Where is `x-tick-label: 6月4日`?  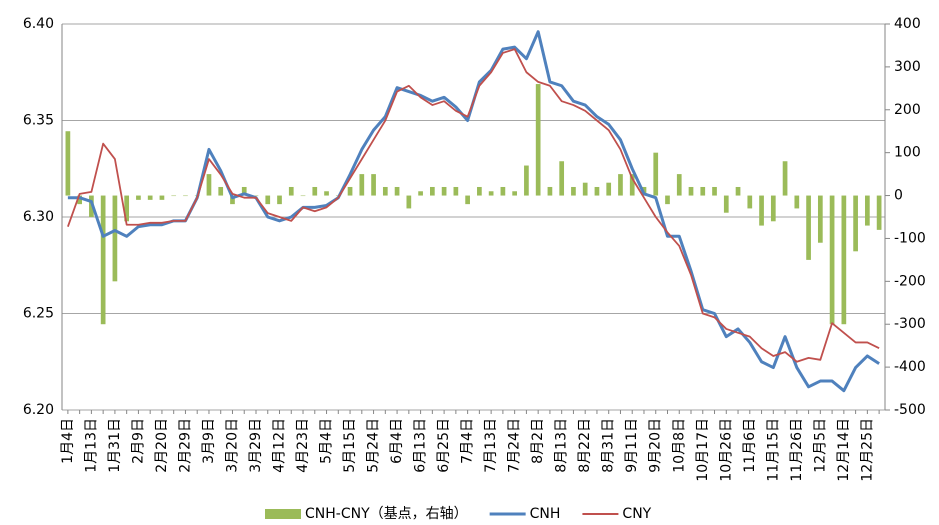 x-tick-label: 6月4日 is located at coordinates (397, 441).